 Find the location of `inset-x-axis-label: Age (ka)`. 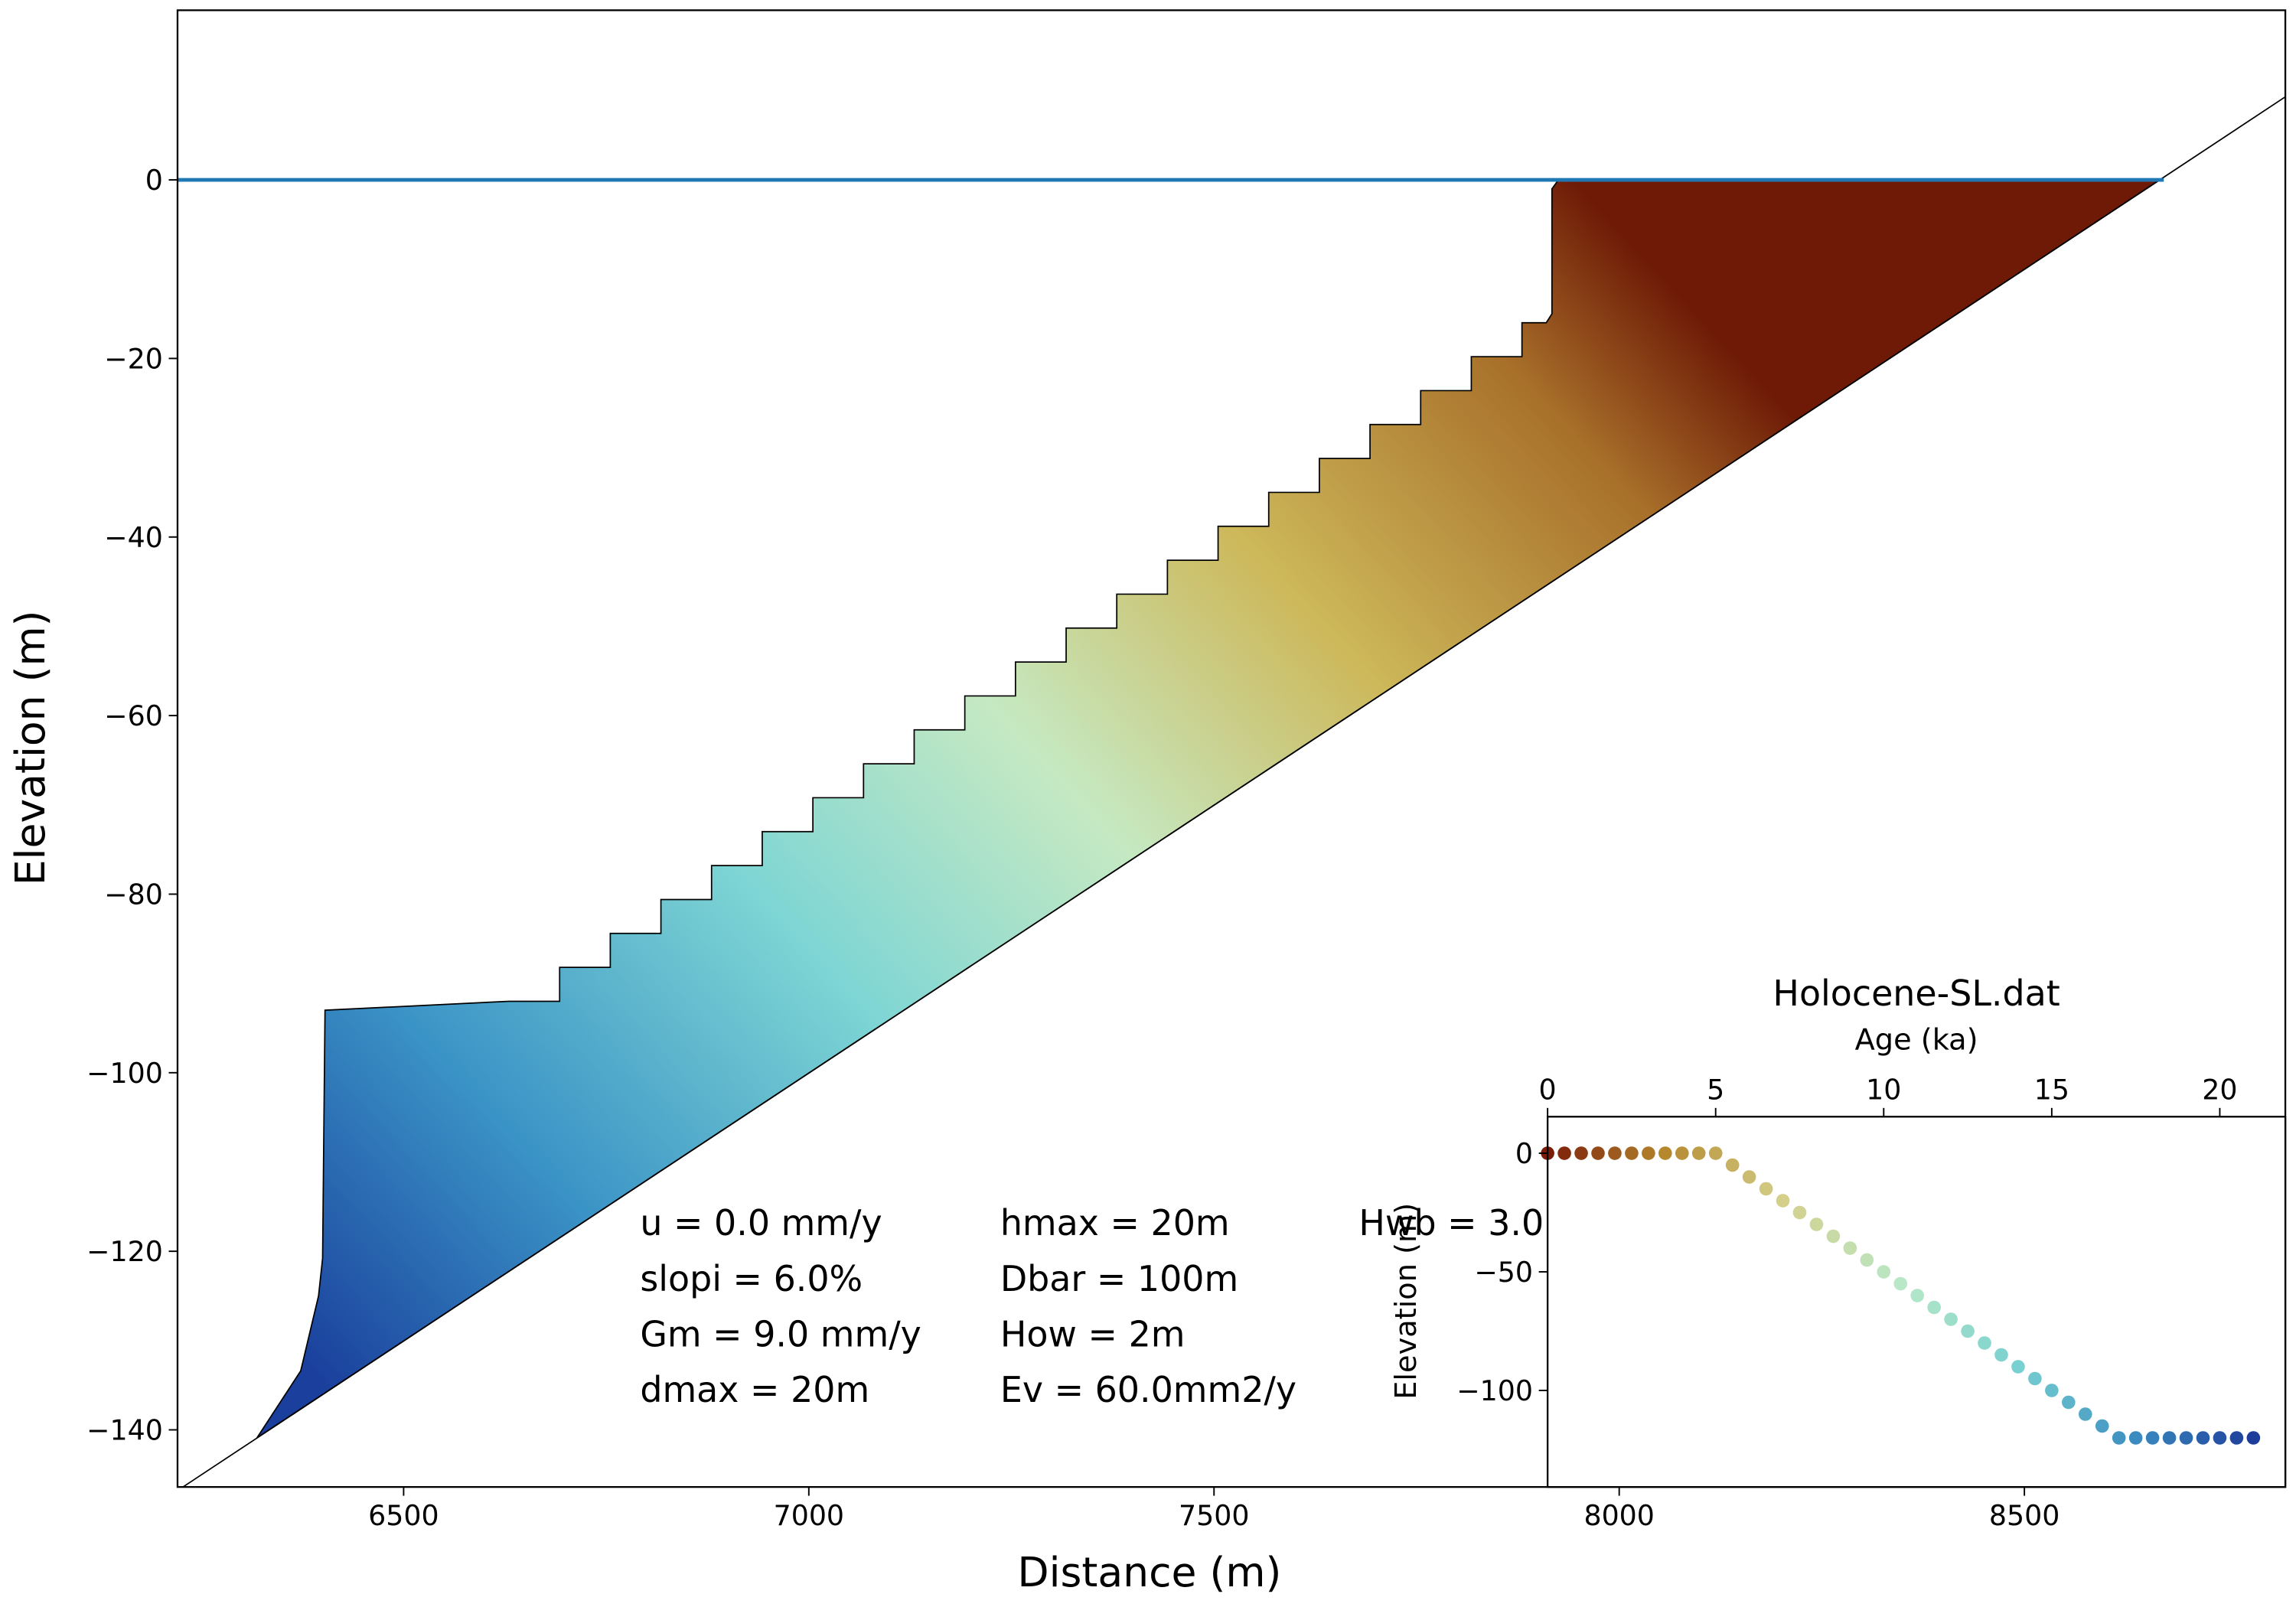

inset-x-axis-label: Age (ka) is located at coordinates (1916, 1039).